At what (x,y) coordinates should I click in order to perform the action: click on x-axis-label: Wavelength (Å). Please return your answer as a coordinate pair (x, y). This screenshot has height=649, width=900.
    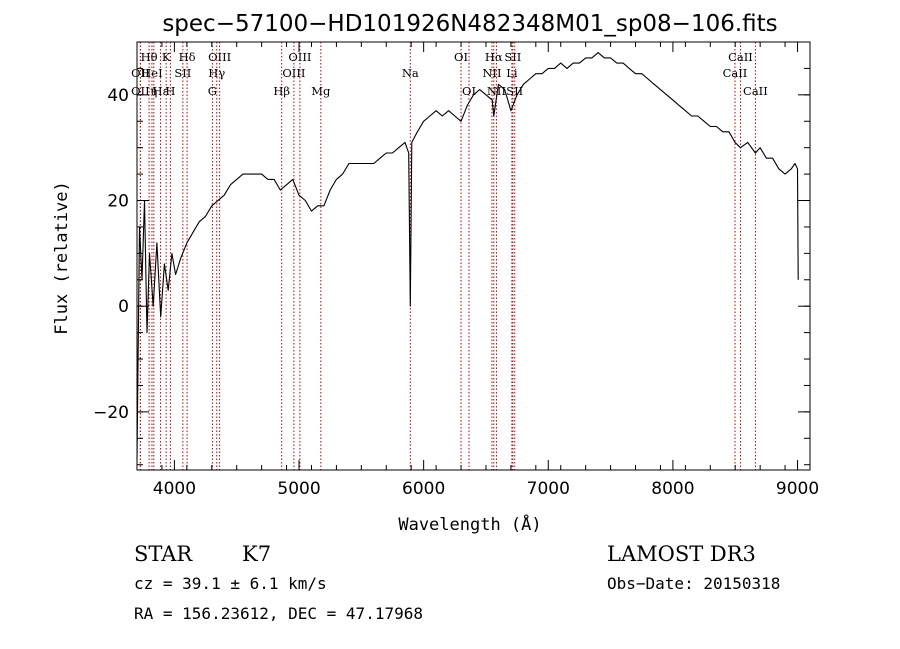
    Looking at the image, I should click on (469, 524).